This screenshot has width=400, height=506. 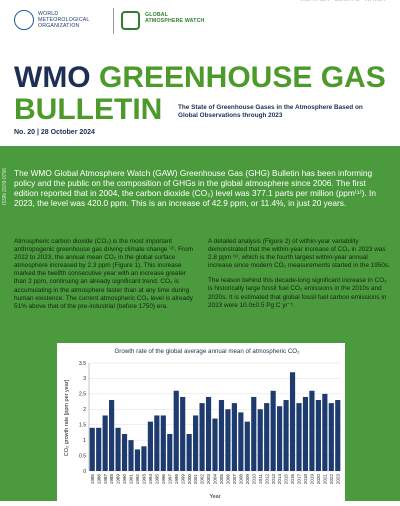 I want to click on x-tick-label: 2000, so click(x=189, y=479).